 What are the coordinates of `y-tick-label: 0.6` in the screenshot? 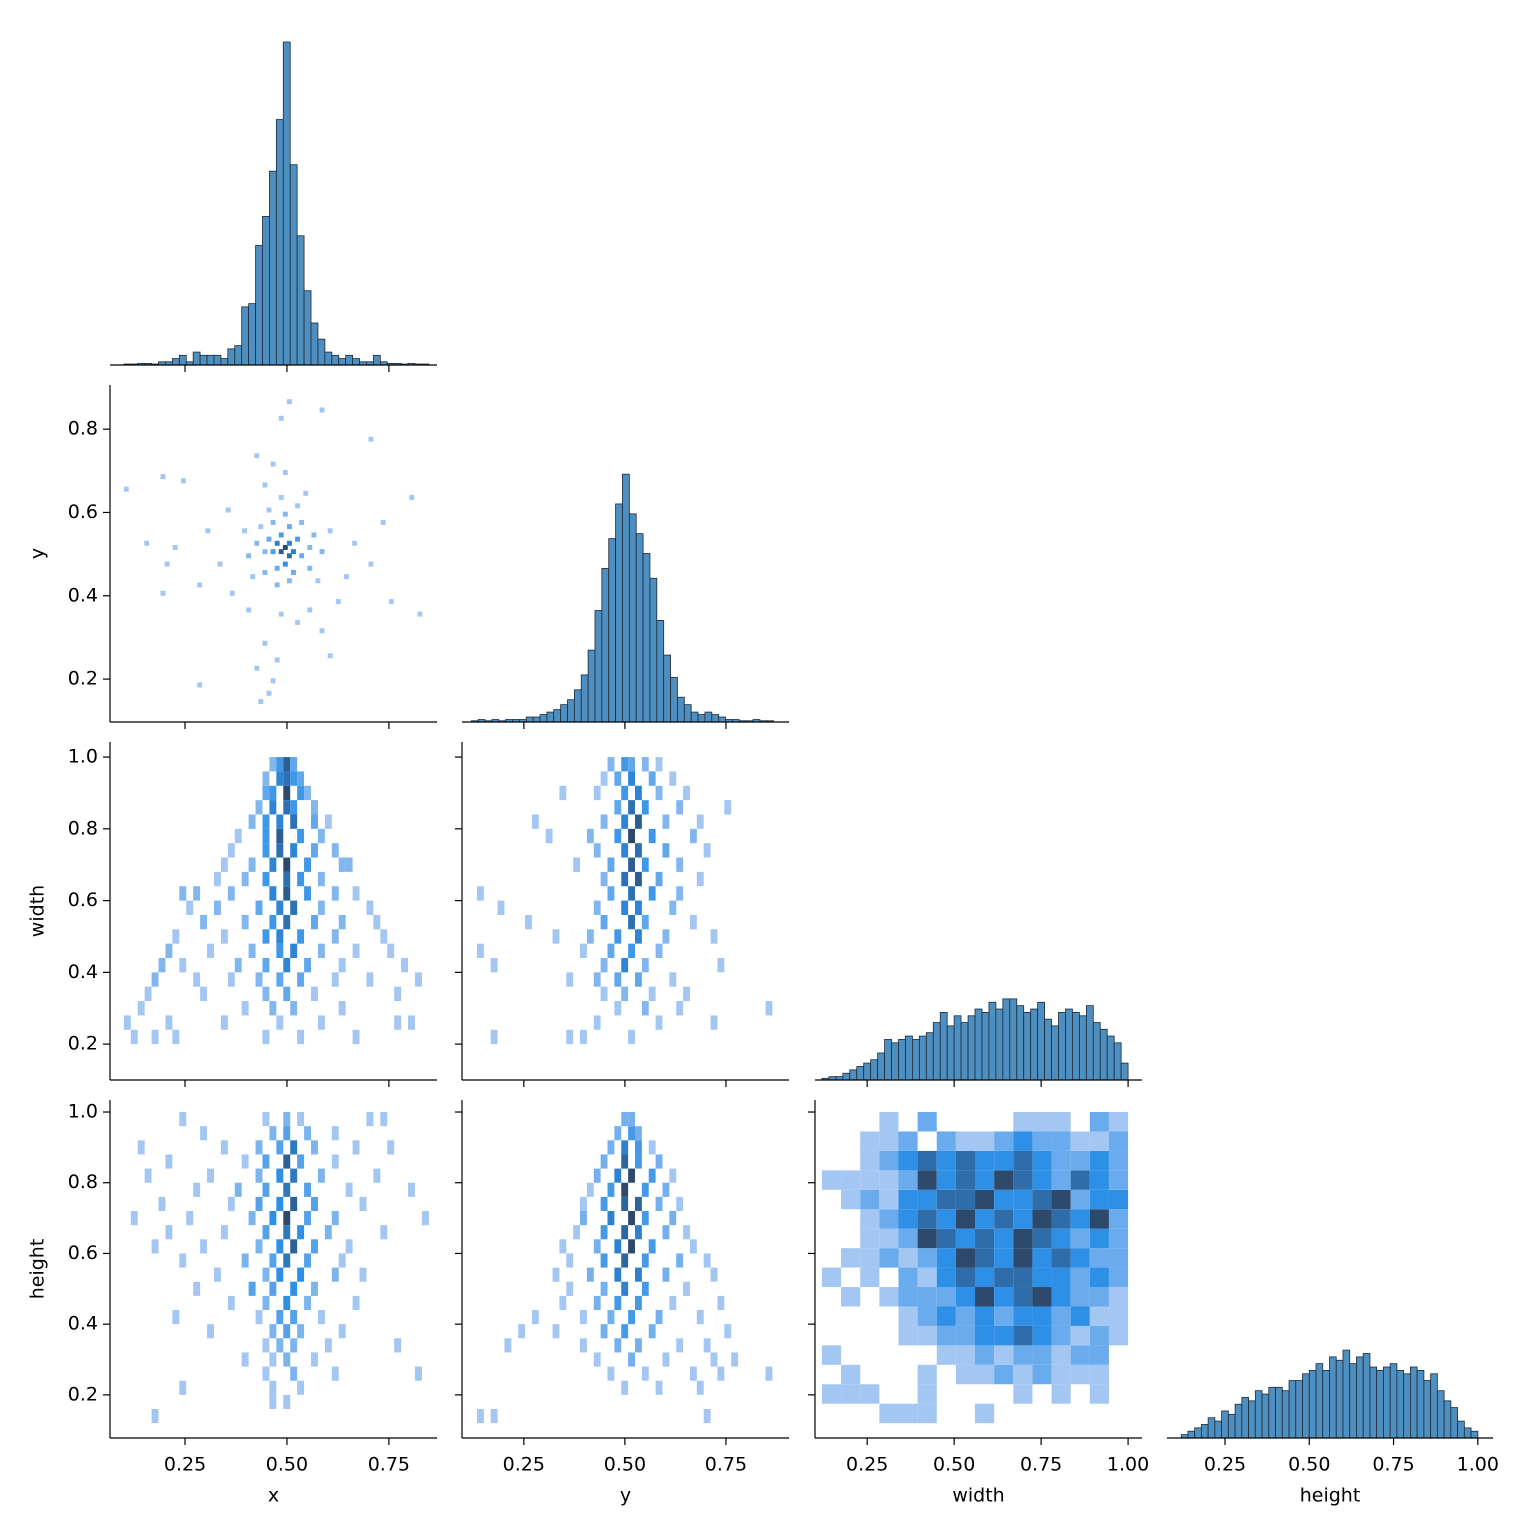 It's located at (83, 900).